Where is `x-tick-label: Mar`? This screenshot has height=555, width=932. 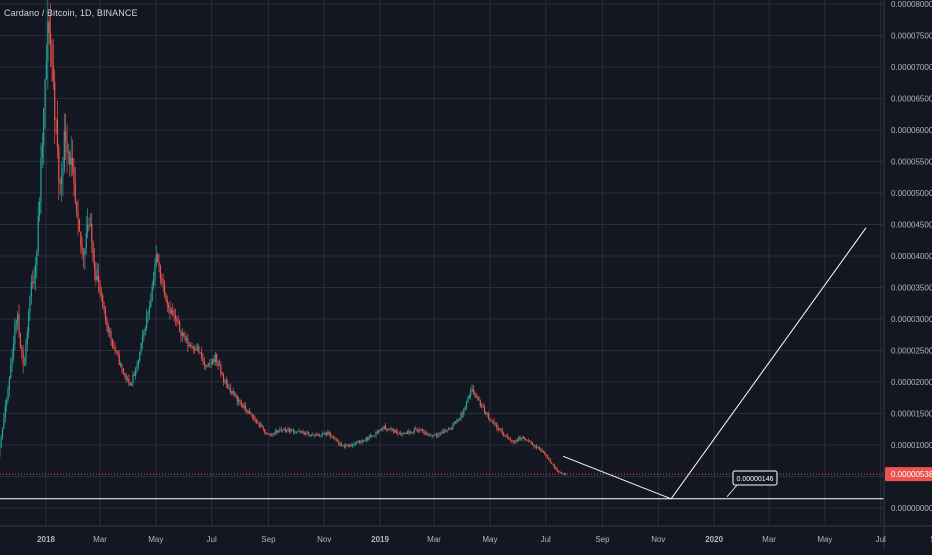 x-tick-label: Mar is located at coordinates (769, 539).